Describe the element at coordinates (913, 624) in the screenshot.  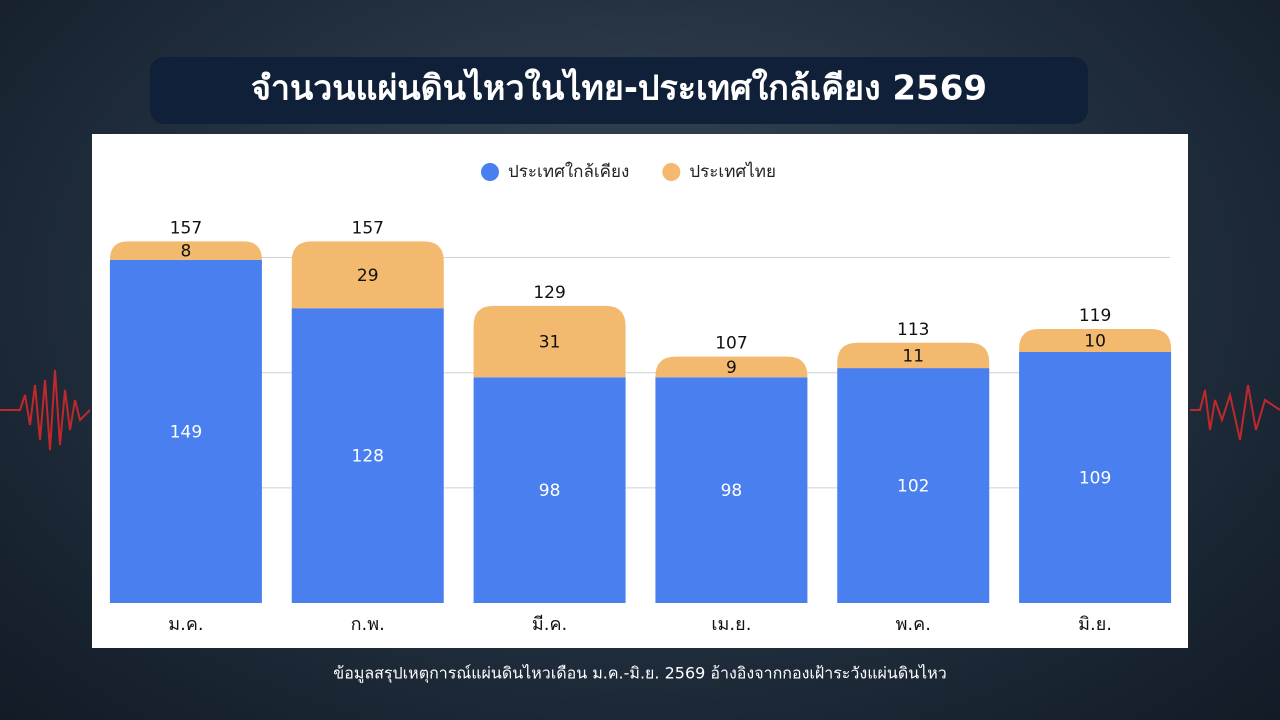
I see `x-tick-label: พ.ค.` at that location.